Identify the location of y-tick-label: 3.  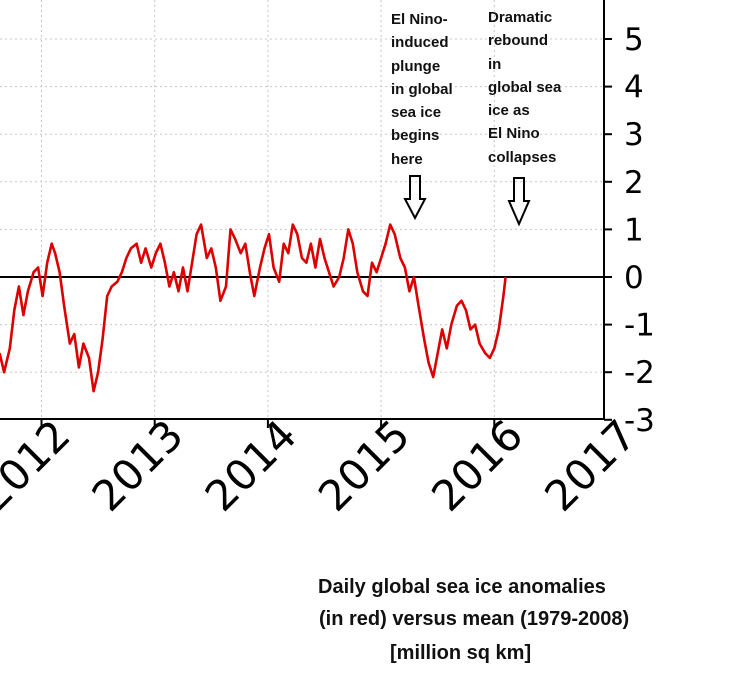
(634, 135).